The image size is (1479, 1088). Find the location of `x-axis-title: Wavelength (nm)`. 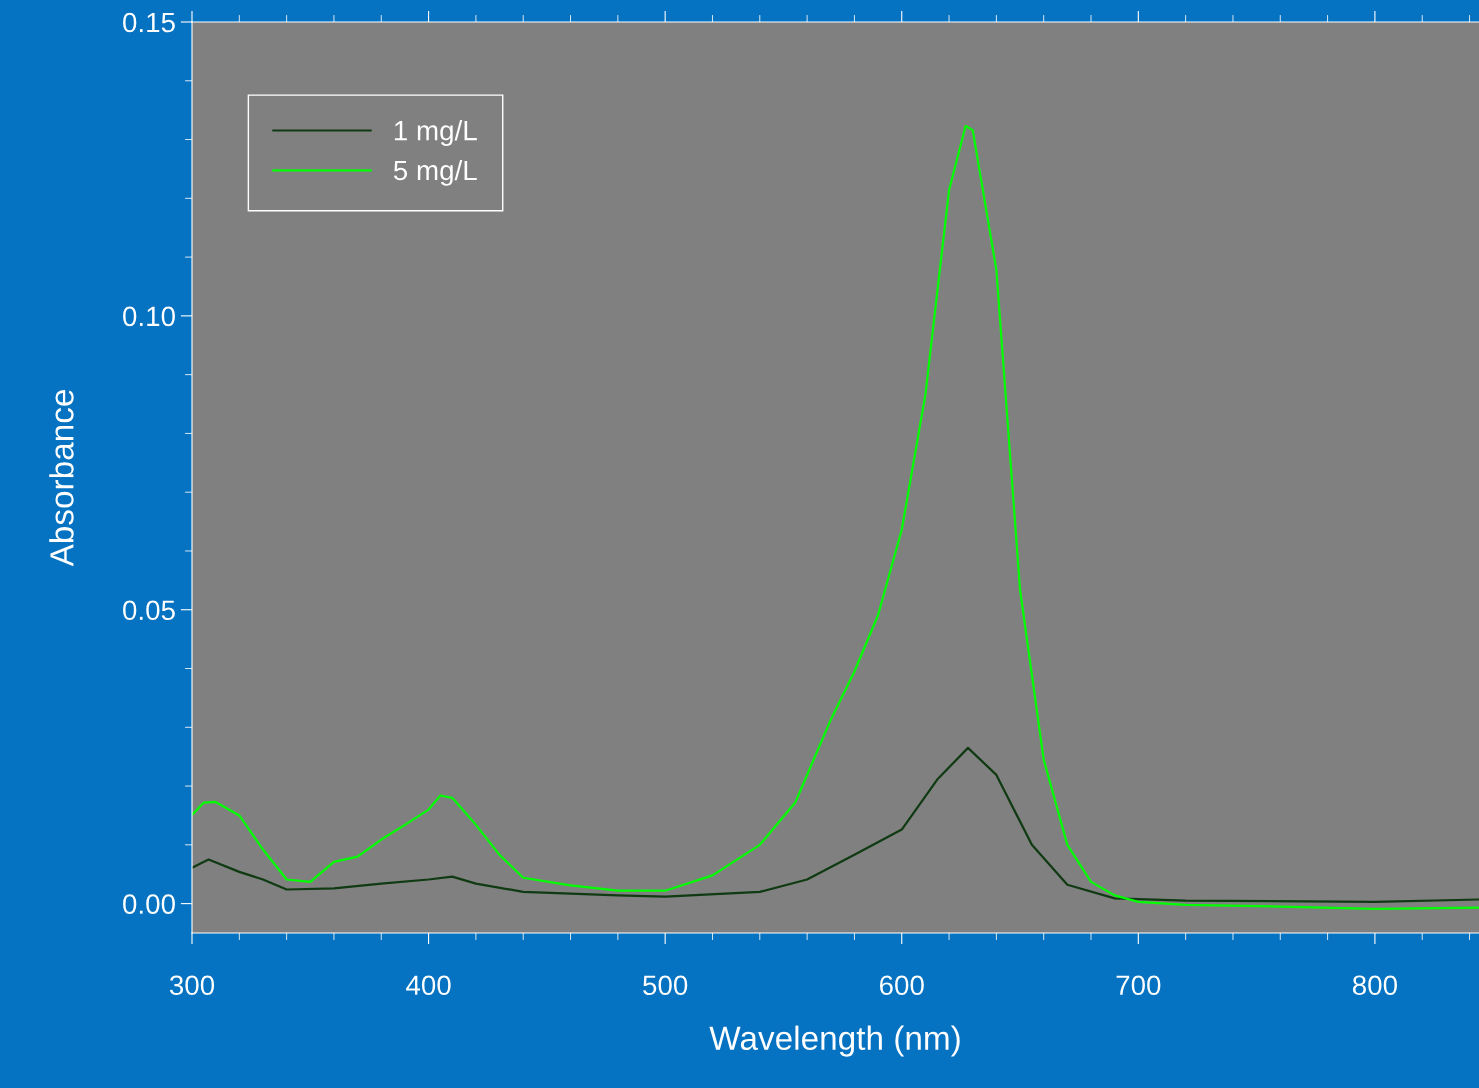

x-axis-title: Wavelength (nm) is located at coordinates (834, 1041).